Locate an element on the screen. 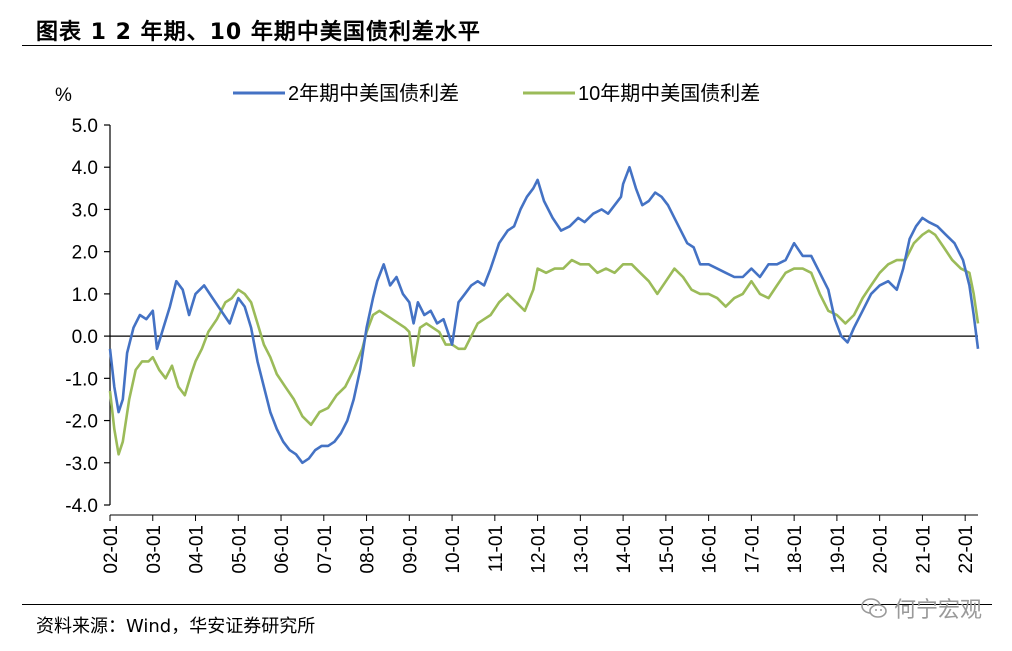  x-tick-label: 02-01 is located at coordinates (111, 549).